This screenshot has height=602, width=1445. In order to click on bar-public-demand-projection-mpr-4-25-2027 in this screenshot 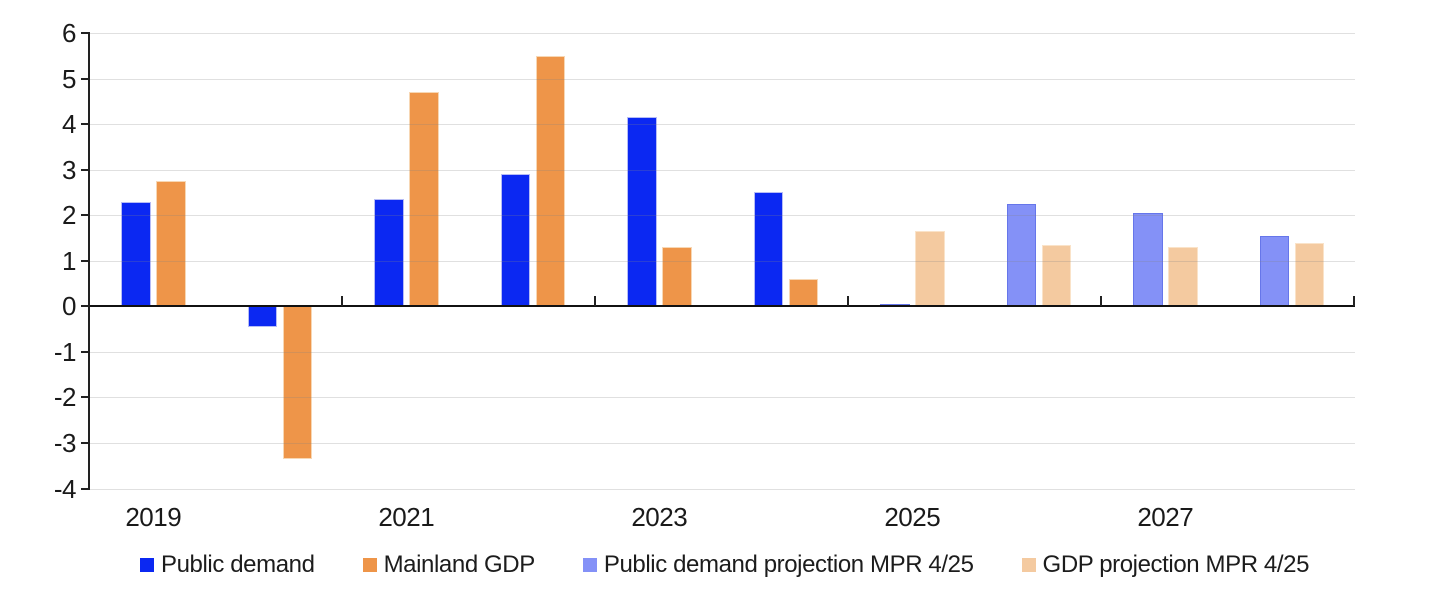, I will do `click(1148, 259)`.